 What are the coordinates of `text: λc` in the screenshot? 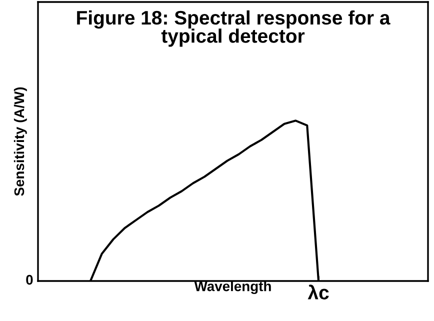 It's located at (318, 292).